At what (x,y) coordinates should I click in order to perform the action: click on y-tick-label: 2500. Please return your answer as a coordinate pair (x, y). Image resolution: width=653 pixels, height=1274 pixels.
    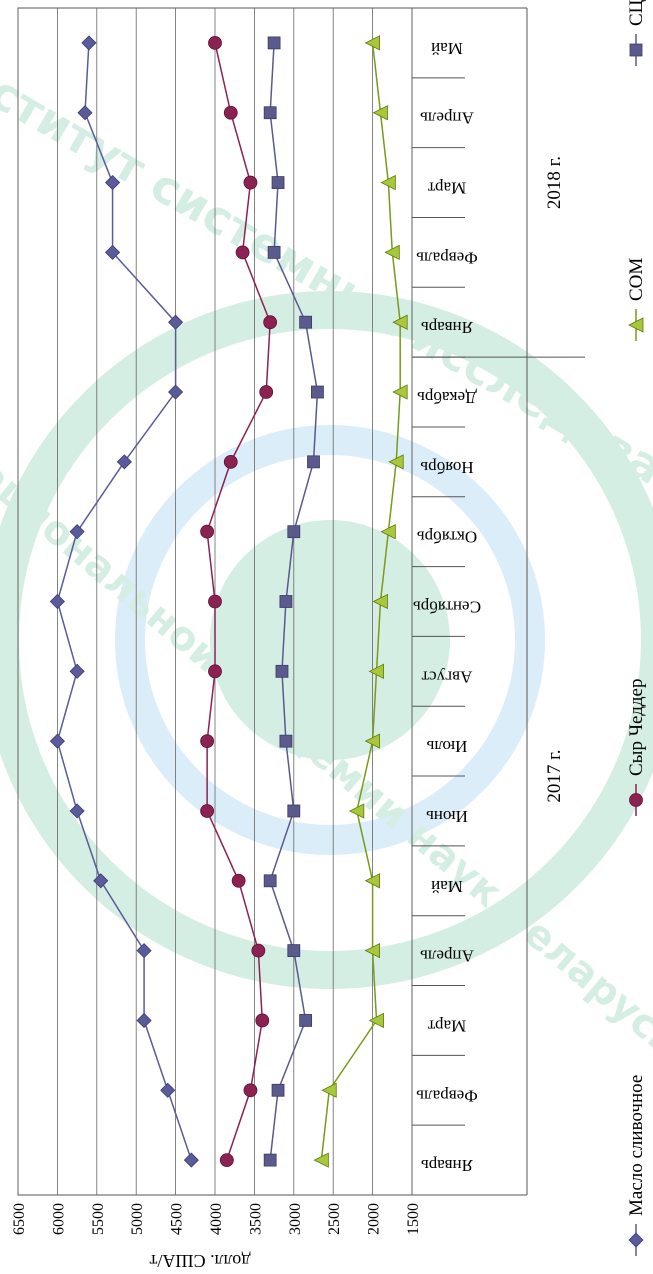
    Looking at the image, I should click on (334, 1219).